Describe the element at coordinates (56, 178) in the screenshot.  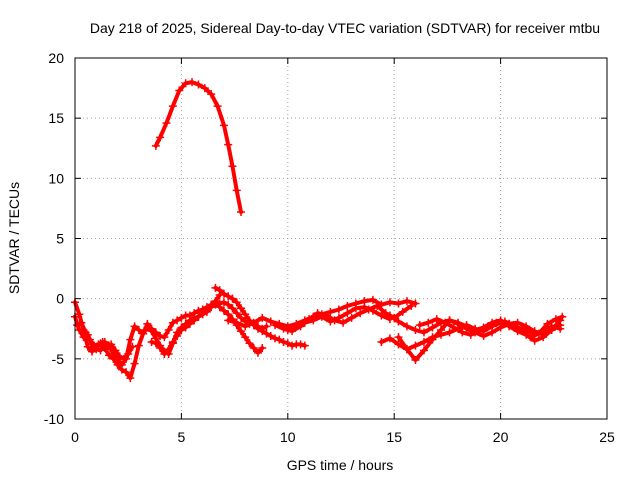
I see `y-tick-label: 10` at that location.